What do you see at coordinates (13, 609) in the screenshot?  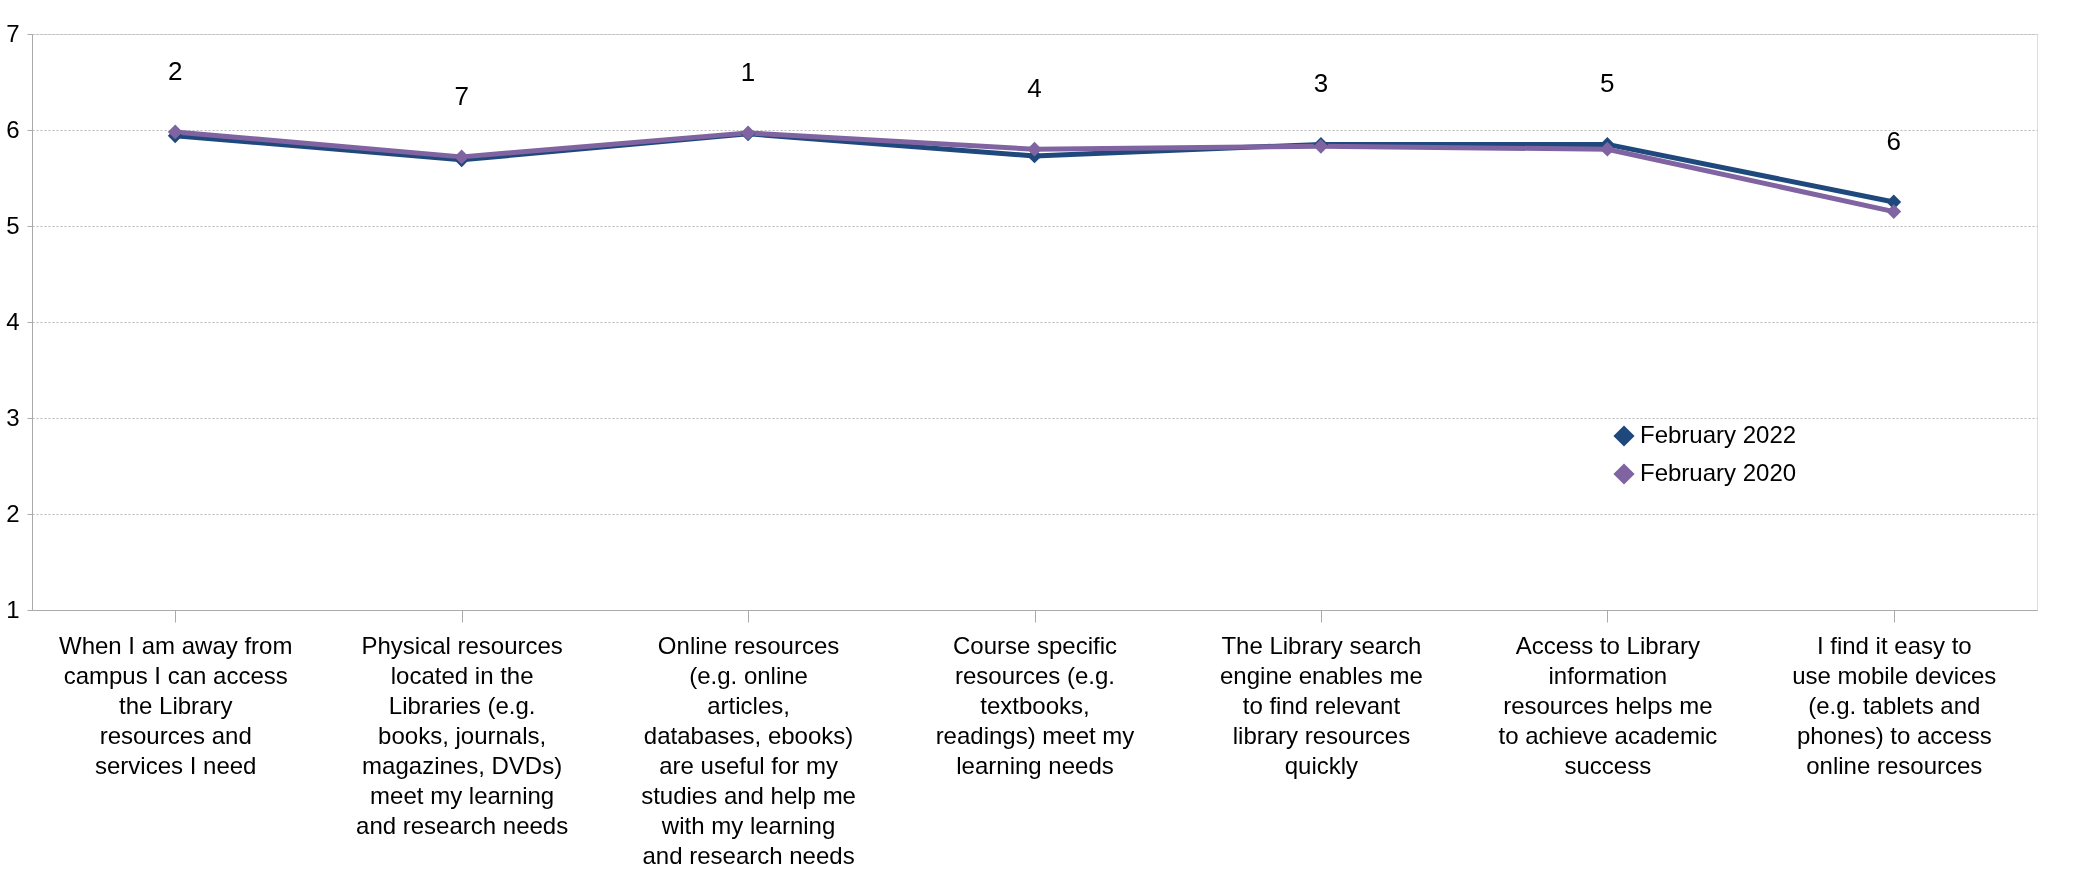 I see `y-tick-label: 1` at bounding box center [13, 609].